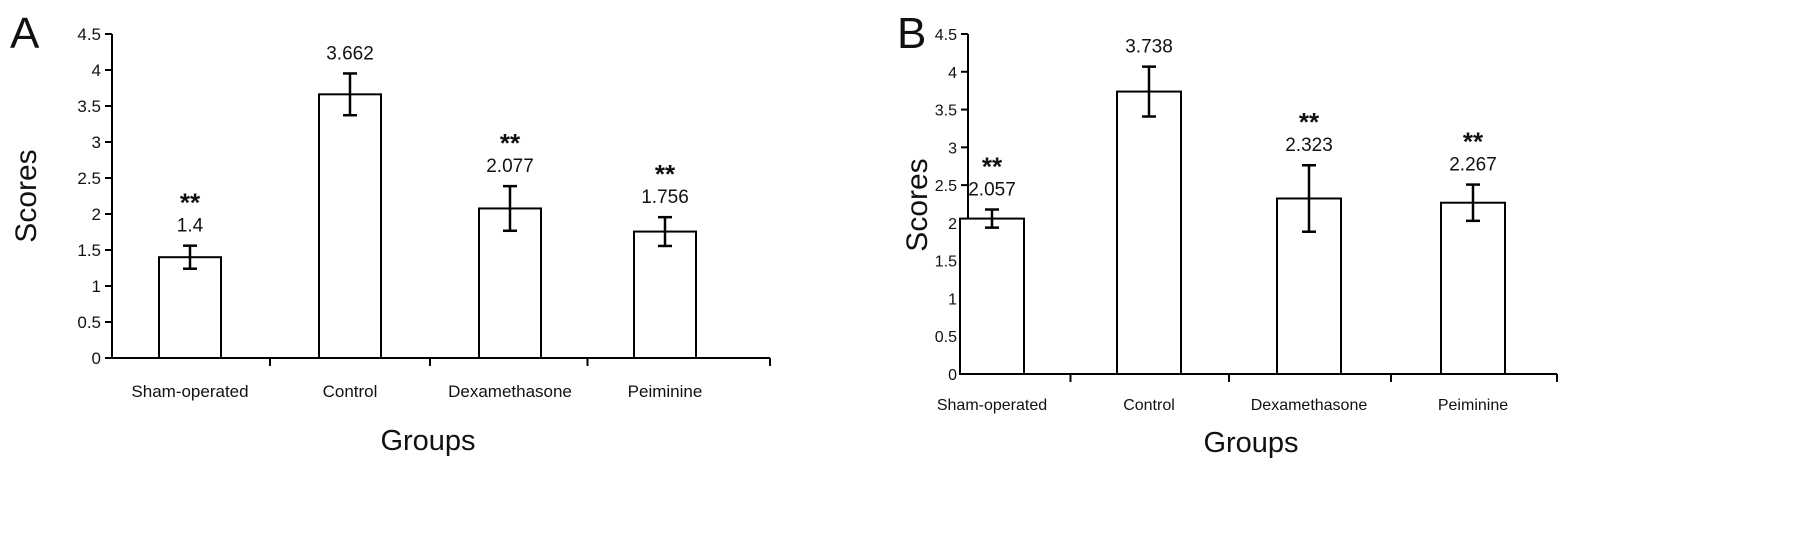 The image size is (1795, 545). I want to click on panel-label-a: A, so click(25, 33).